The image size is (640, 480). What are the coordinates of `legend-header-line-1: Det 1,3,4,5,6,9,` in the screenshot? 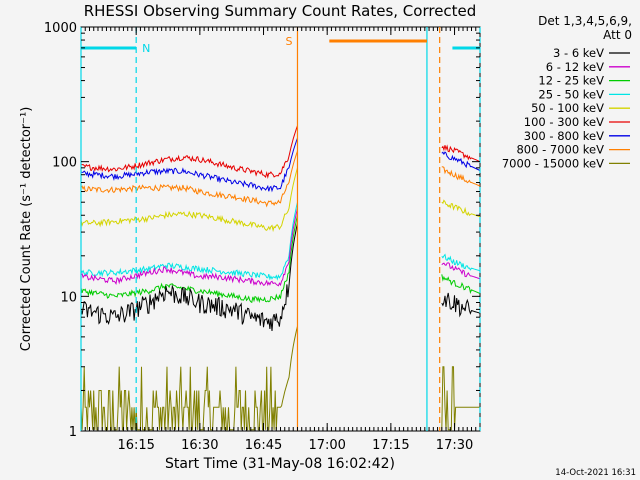 It's located at (585, 21).